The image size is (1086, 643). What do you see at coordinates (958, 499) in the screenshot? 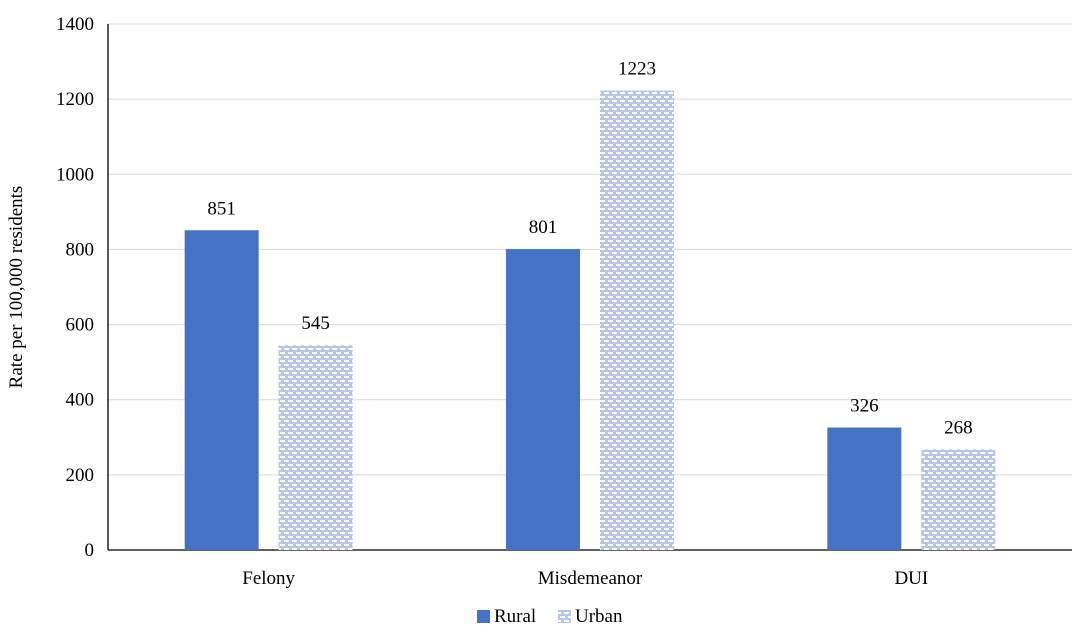
I see `bar-urban-dui` at bounding box center [958, 499].